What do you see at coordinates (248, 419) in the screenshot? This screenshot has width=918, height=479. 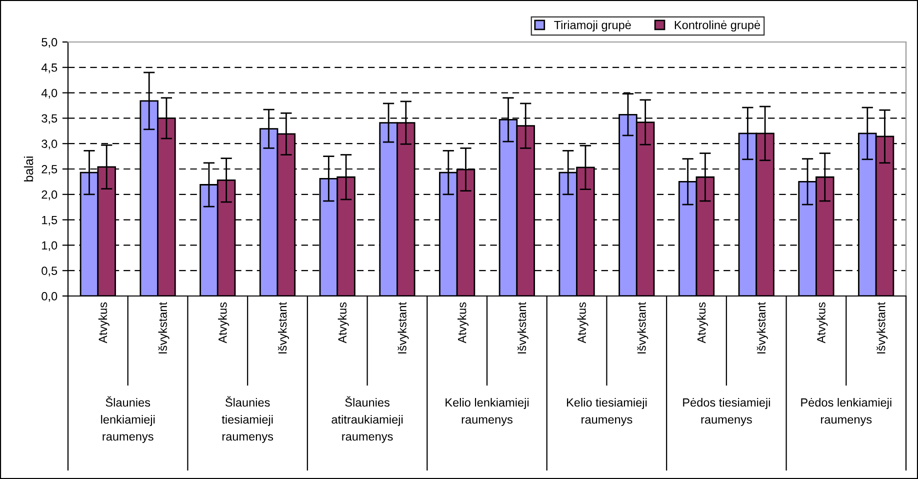 I see `text: Šlaunies tiesiamieji raumenys` at bounding box center [248, 419].